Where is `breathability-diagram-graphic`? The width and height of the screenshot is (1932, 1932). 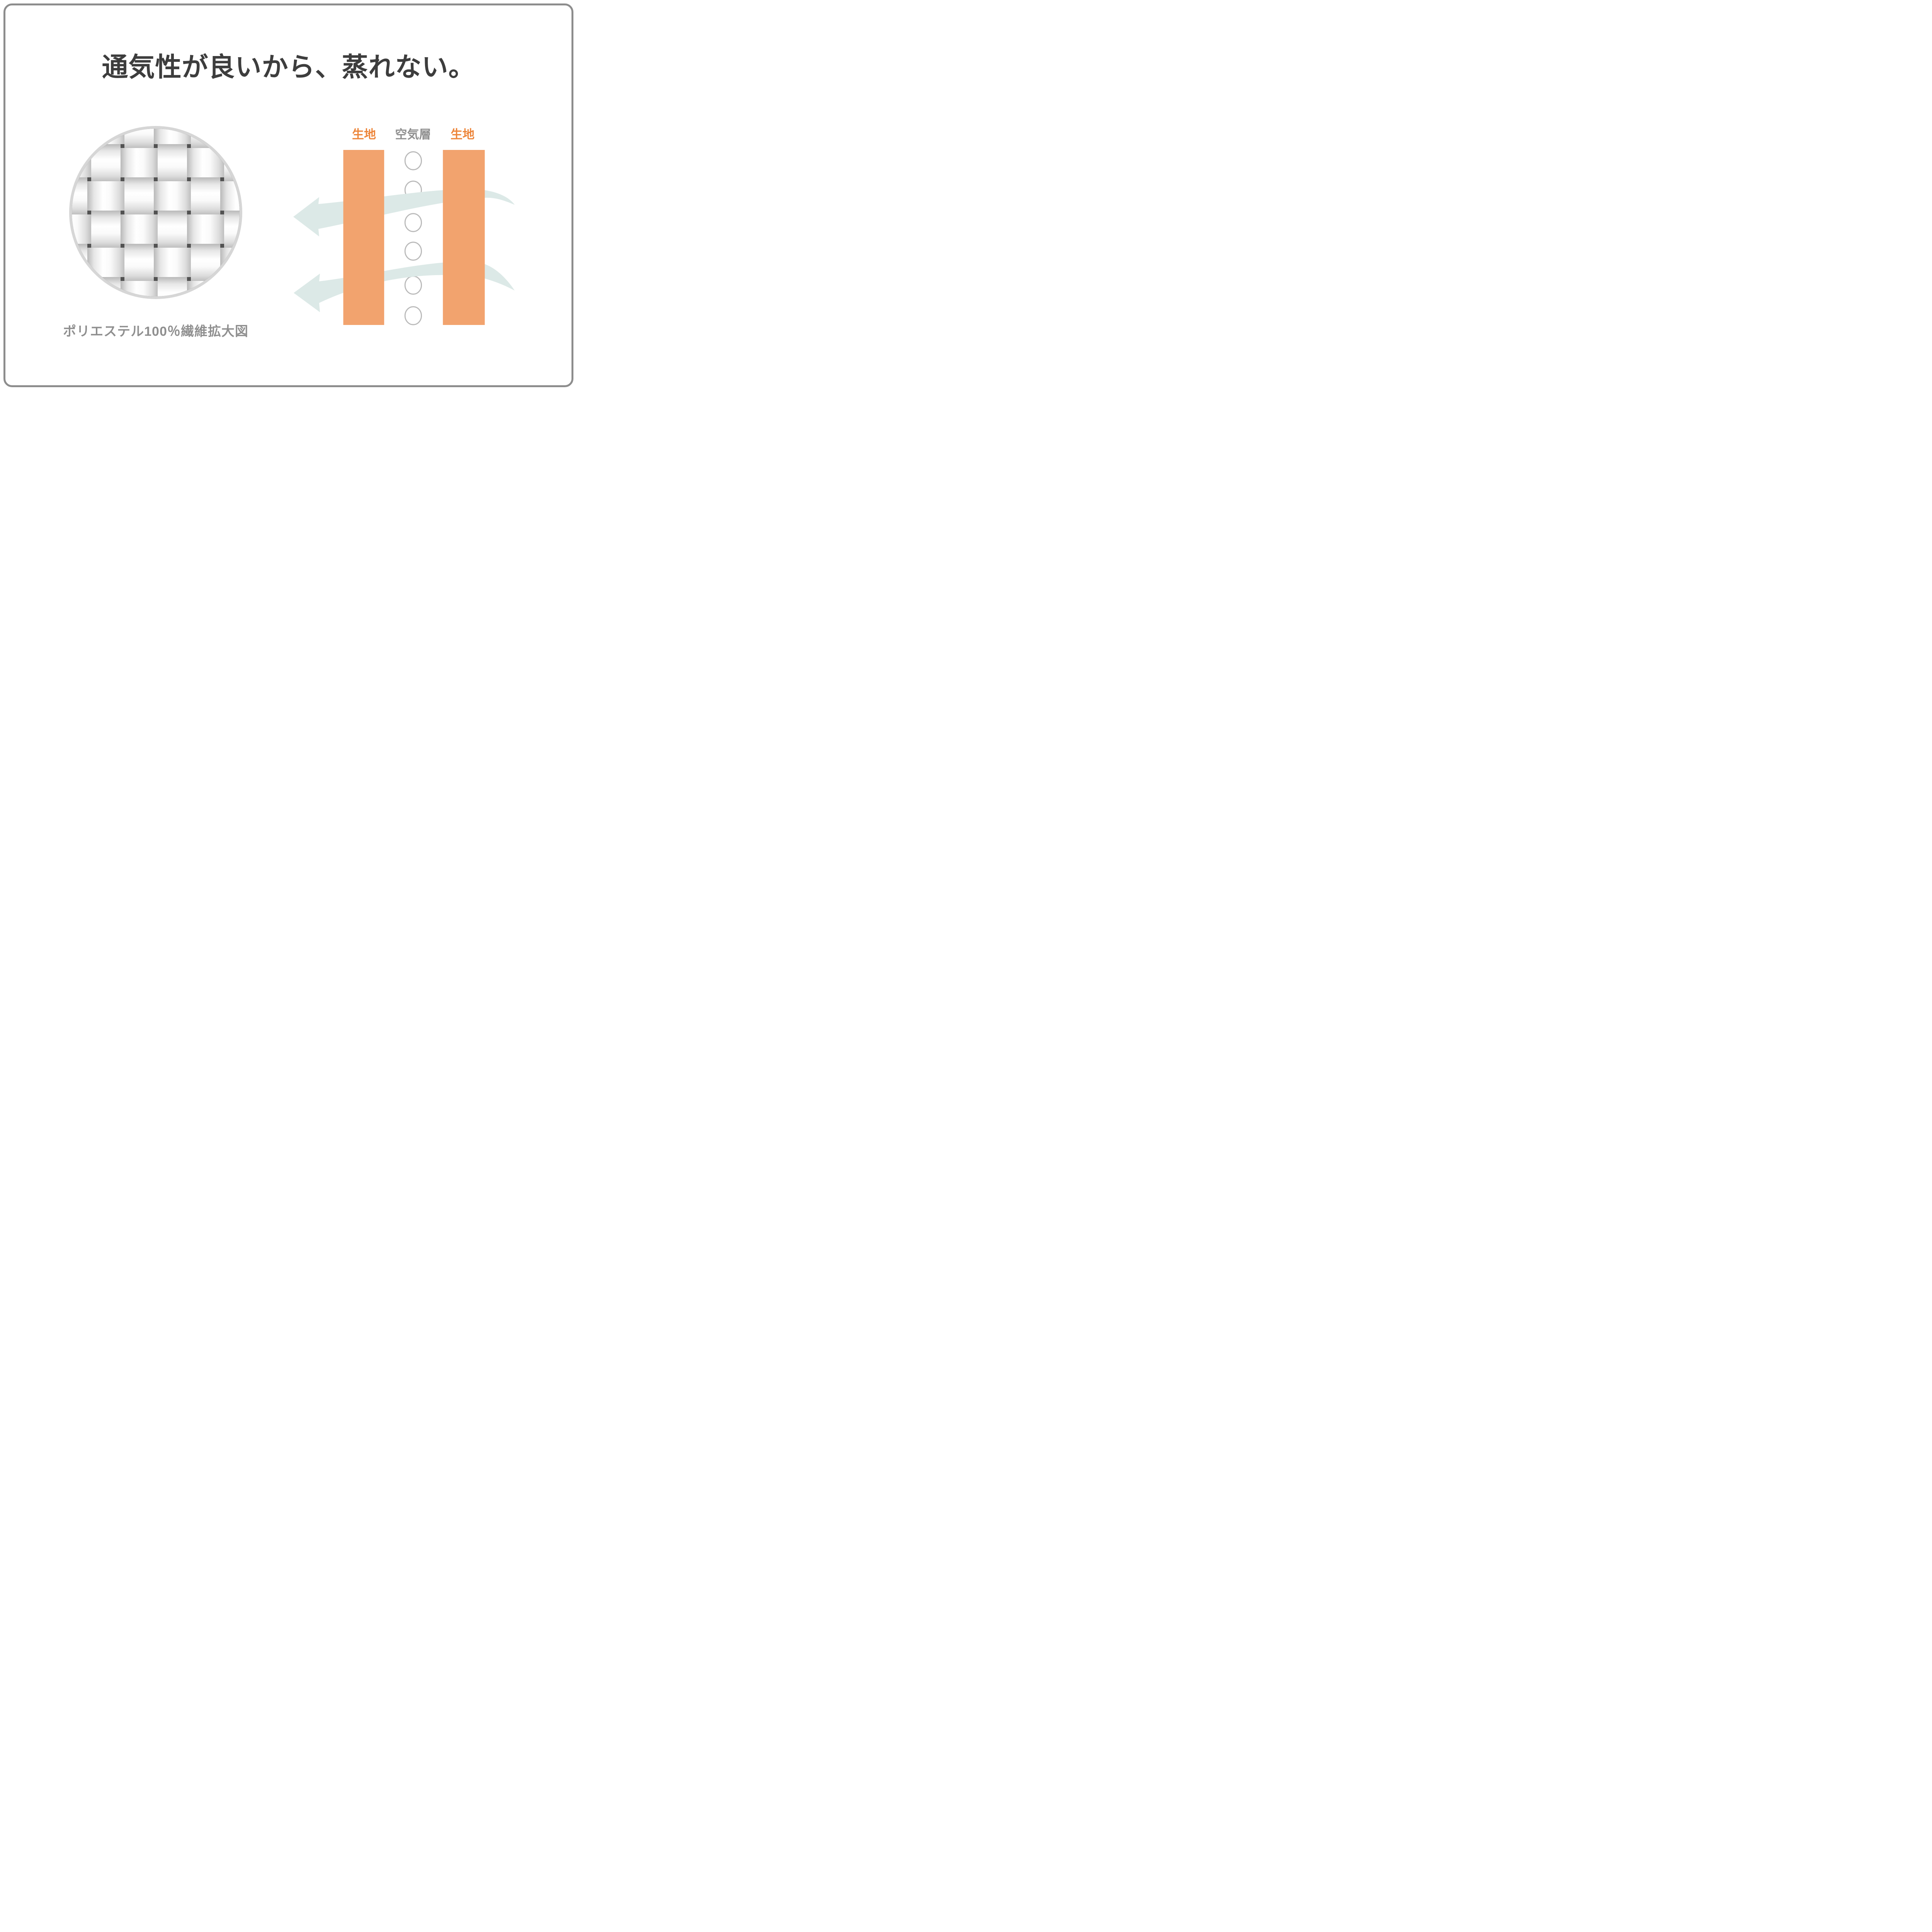 breathability-diagram-graphic is located at coordinates (404, 237).